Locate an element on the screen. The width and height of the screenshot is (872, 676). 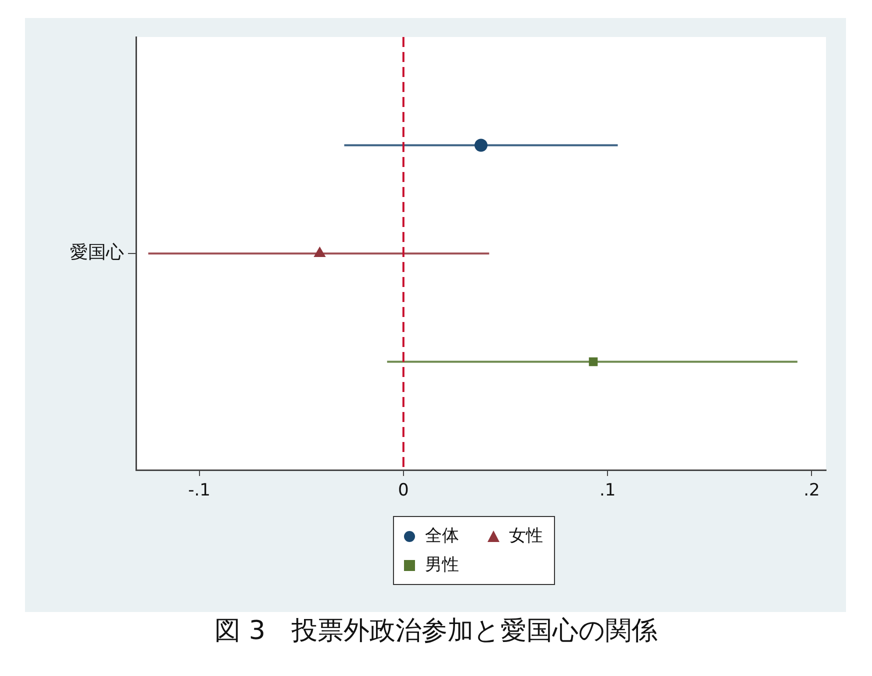
text: 図 3 投票外政治参加と愛国心の関係 is located at coordinates (436, 631).